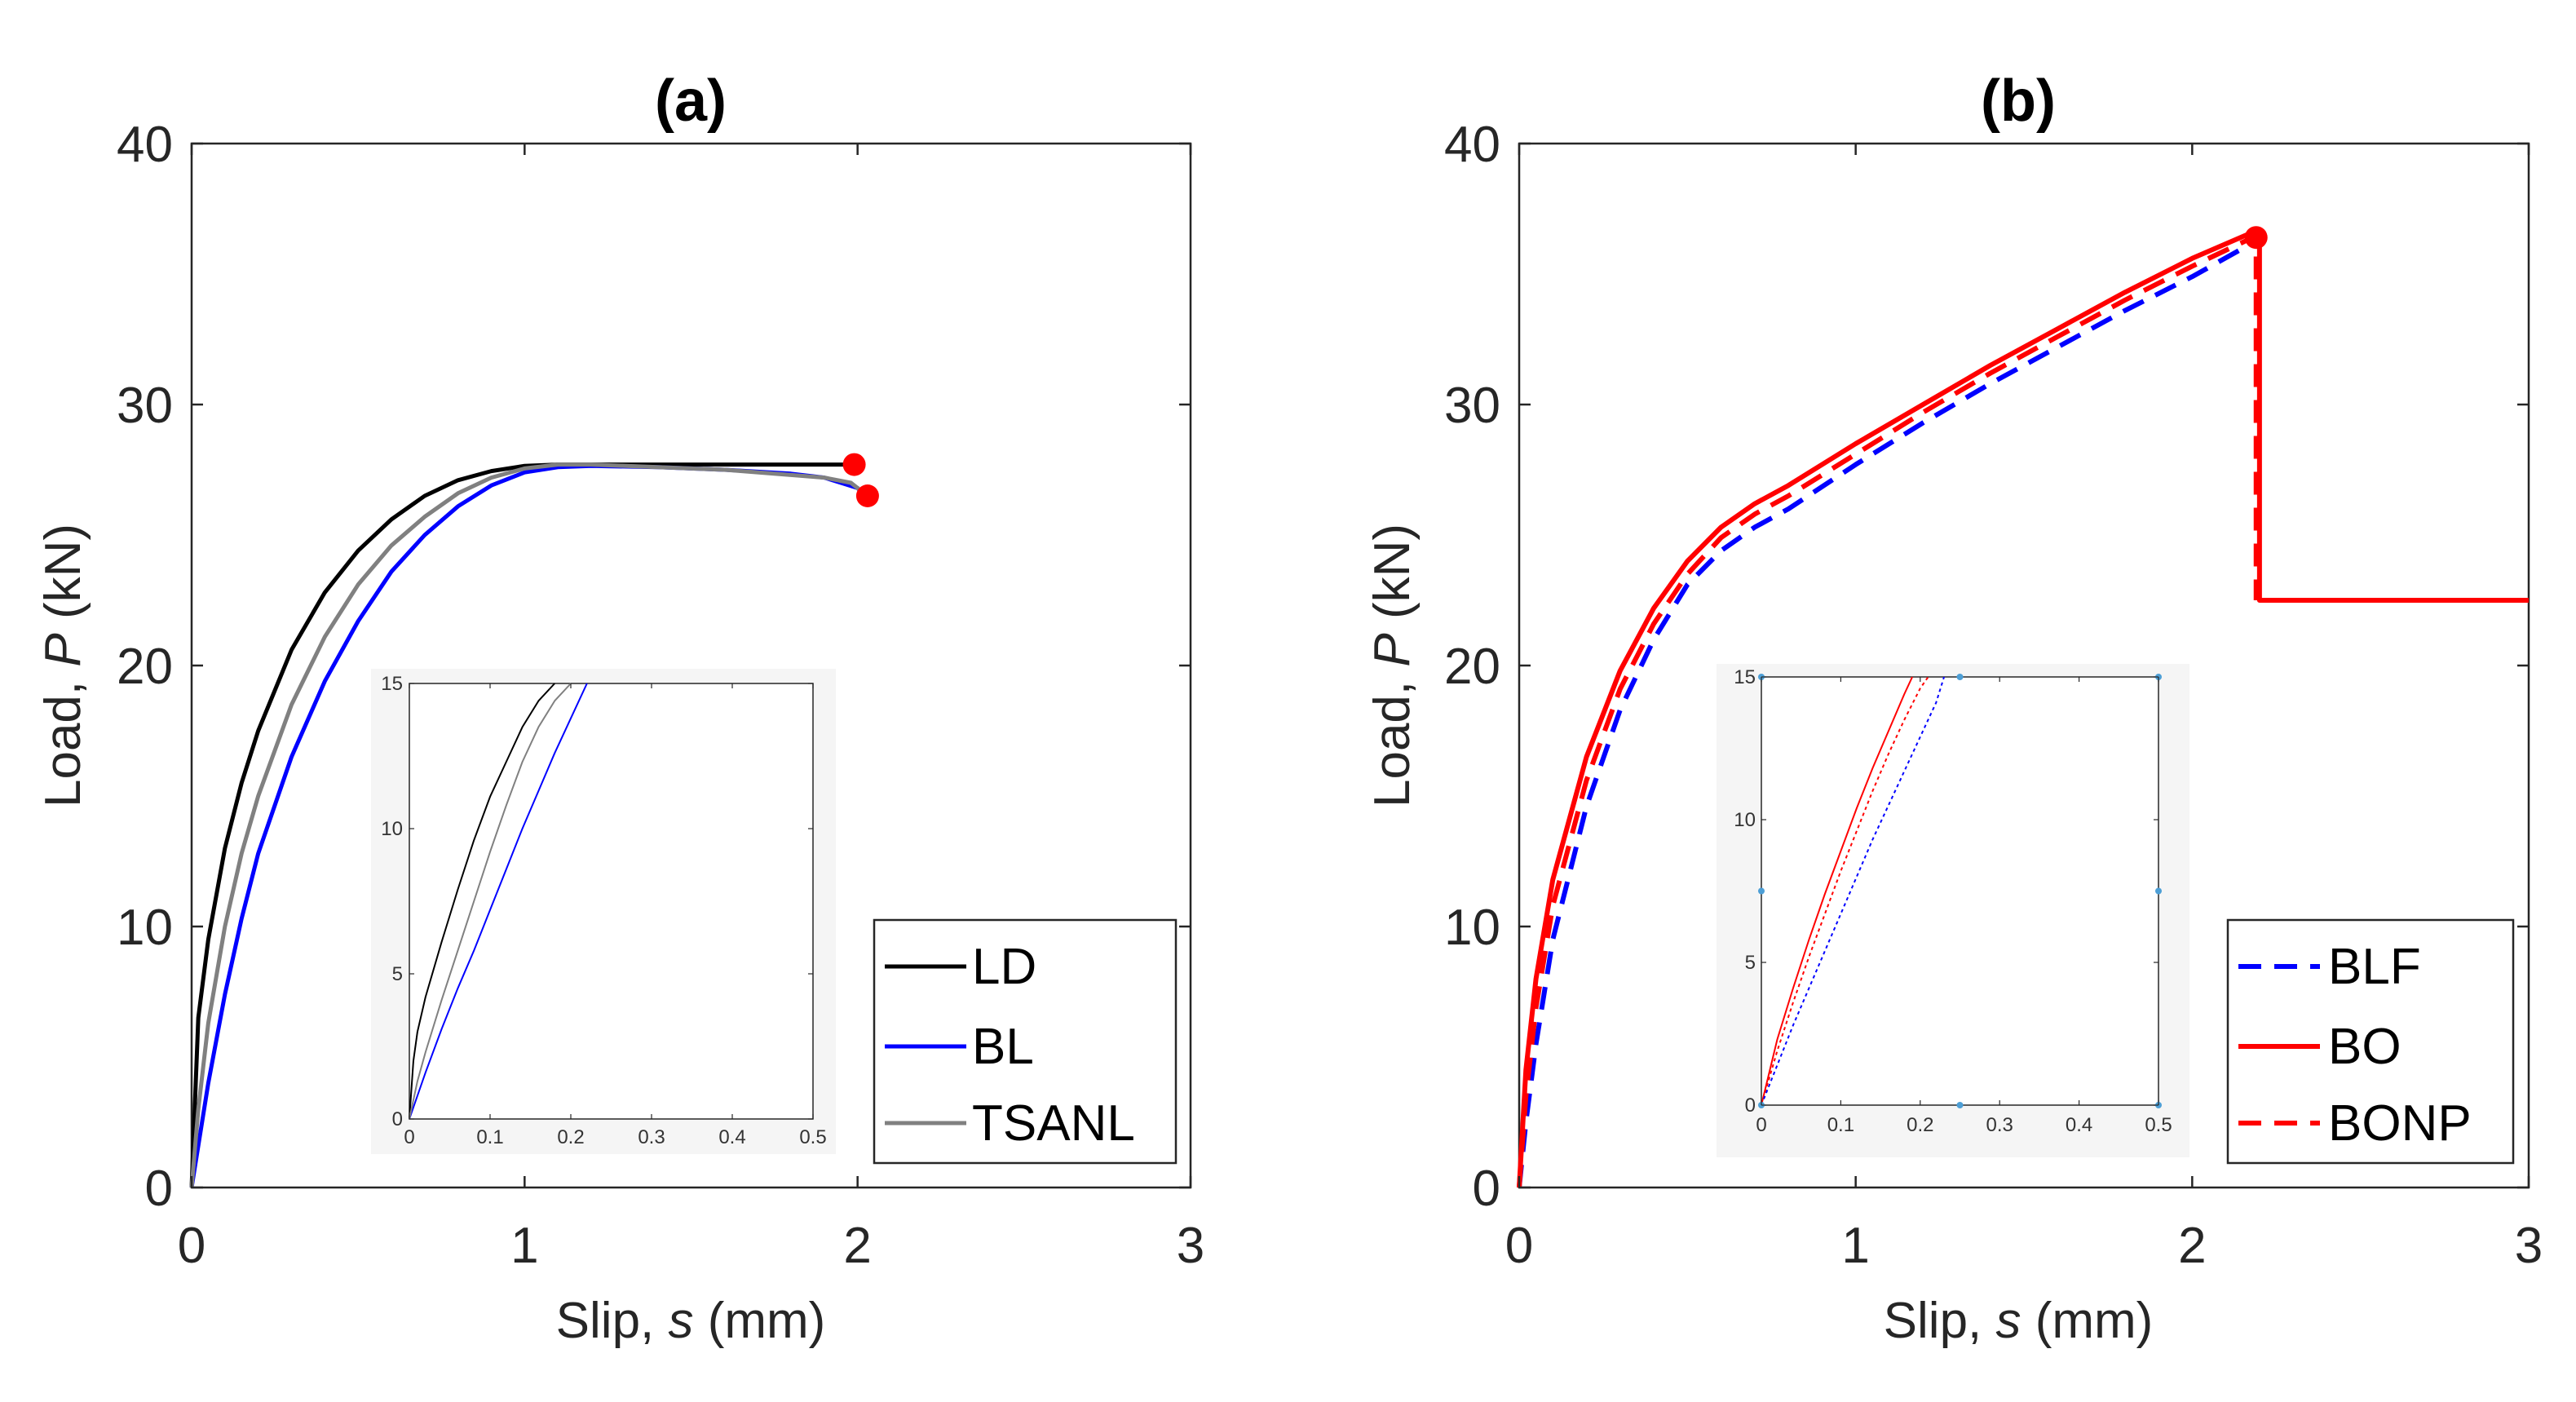 This screenshot has width=2576, height=1402. I want to click on legend-label-bonp: BONP, so click(2400, 1123).